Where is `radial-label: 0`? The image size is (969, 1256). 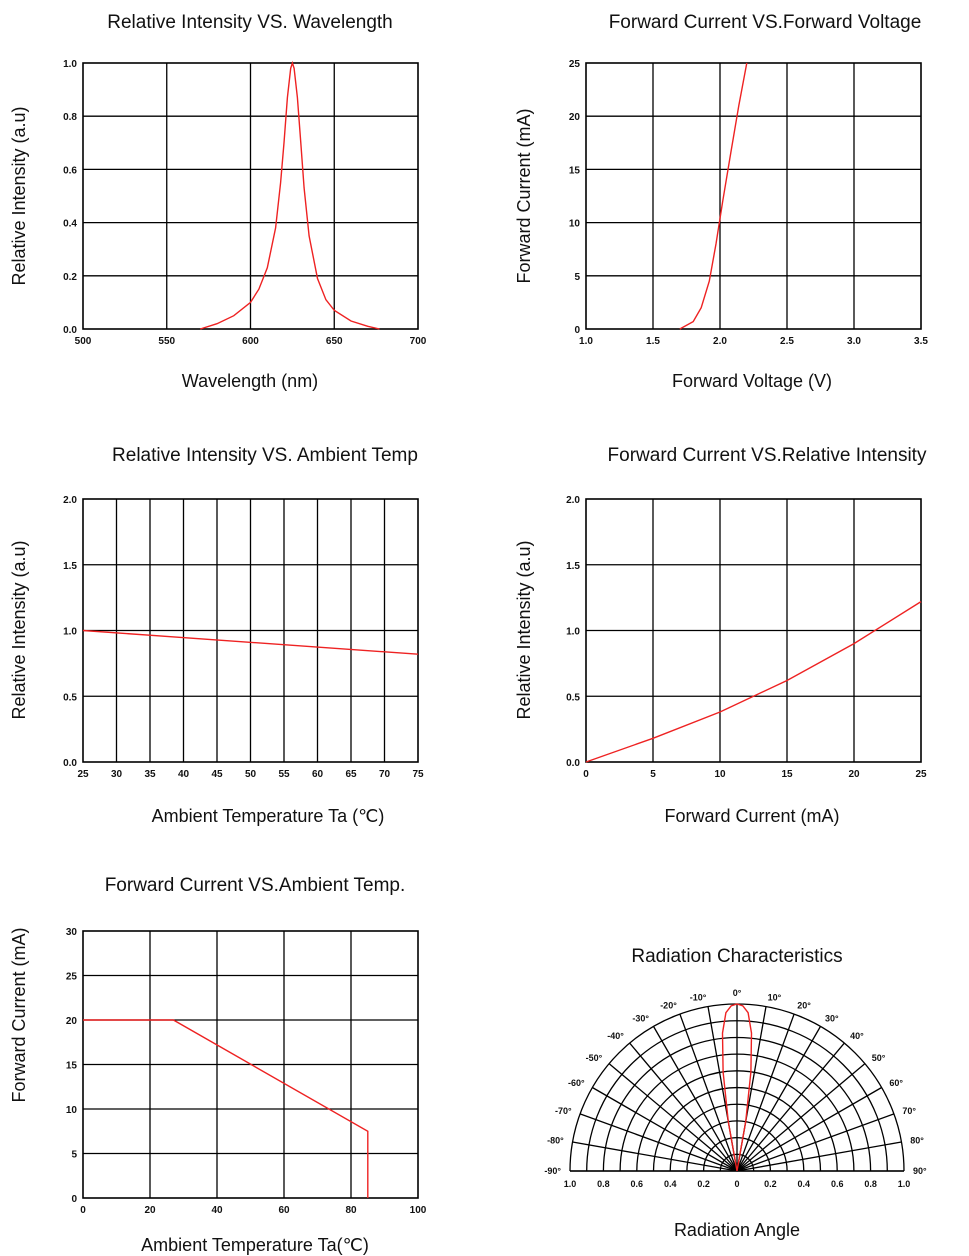 radial-label: 0 is located at coordinates (736, 1184).